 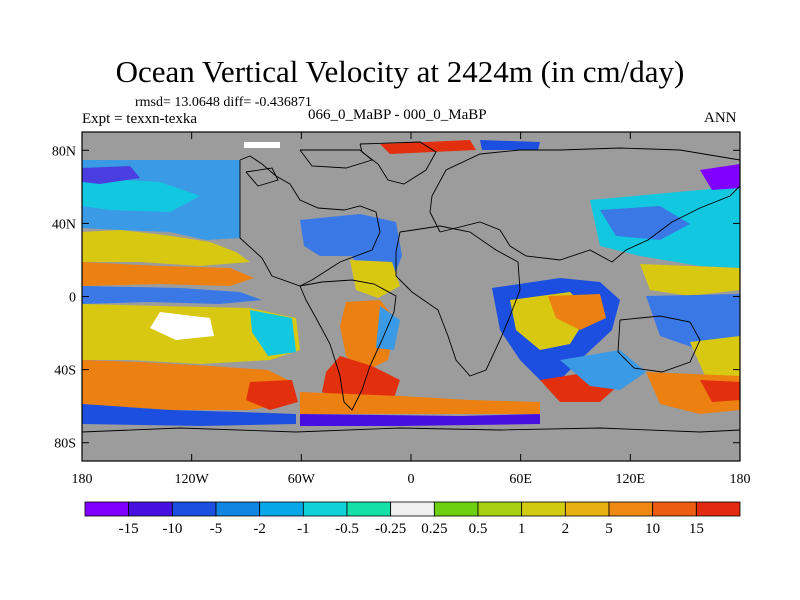 I want to click on y-tick-label: 80N, so click(x=64, y=151).